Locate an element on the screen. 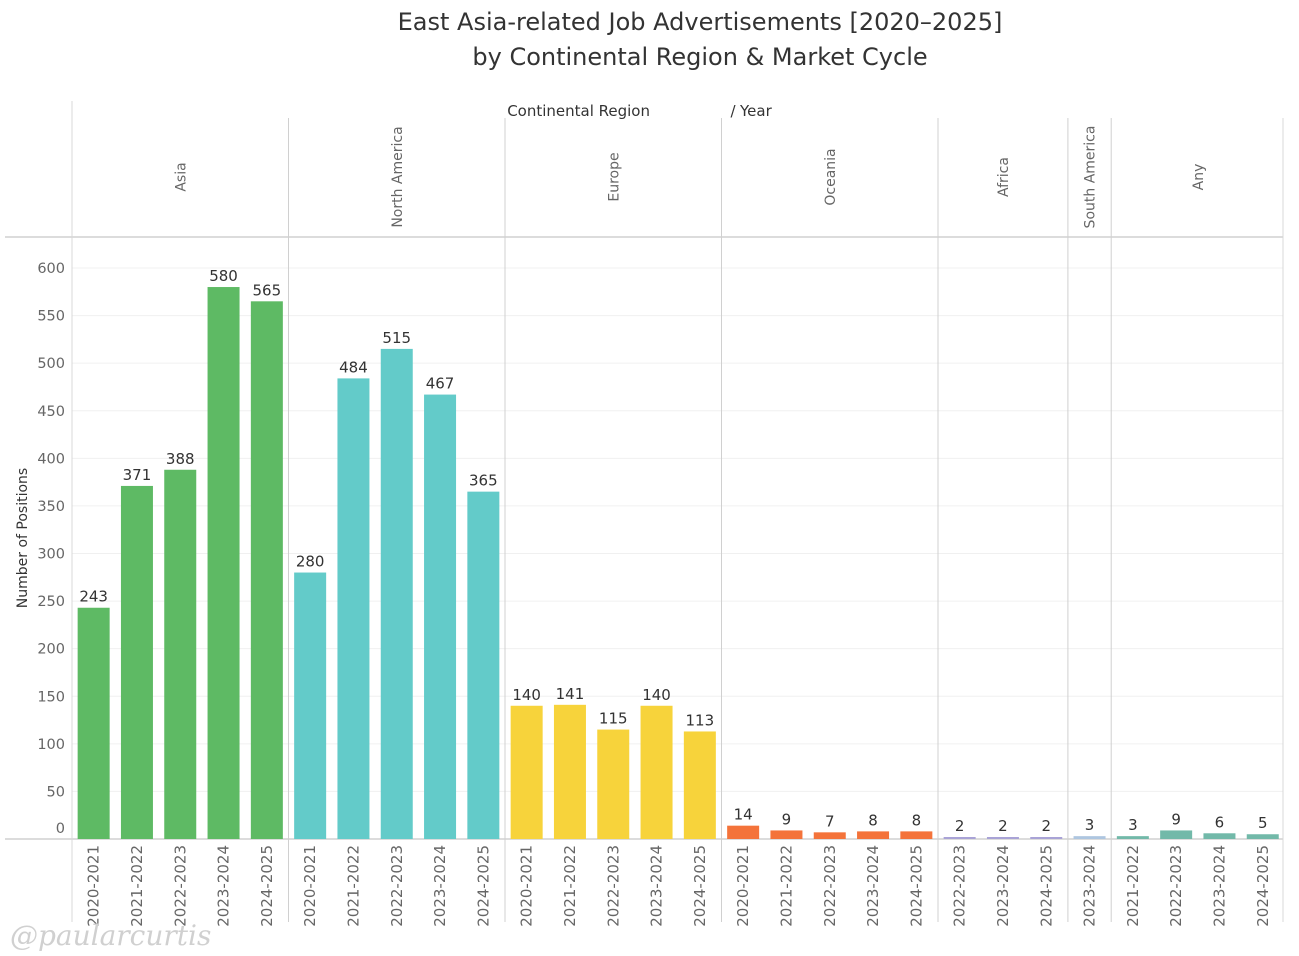 The height and width of the screenshot is (956, 1299). y-tick-label: 400 is located at coordinates (51, 459).